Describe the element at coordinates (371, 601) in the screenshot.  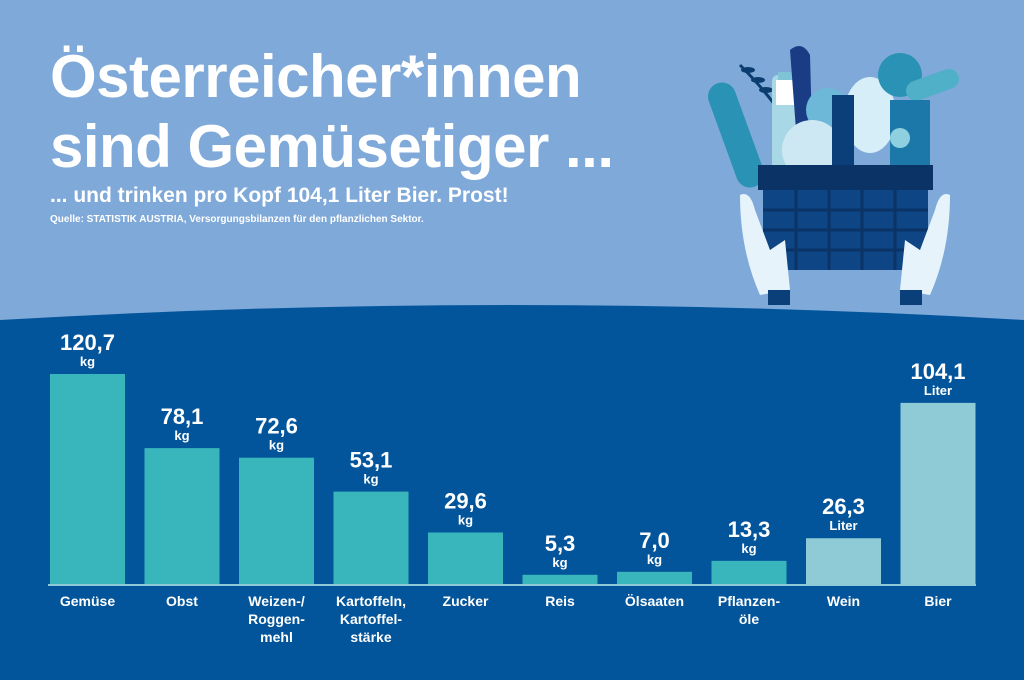
I see `category-label: Kartoffeln,` at that location.